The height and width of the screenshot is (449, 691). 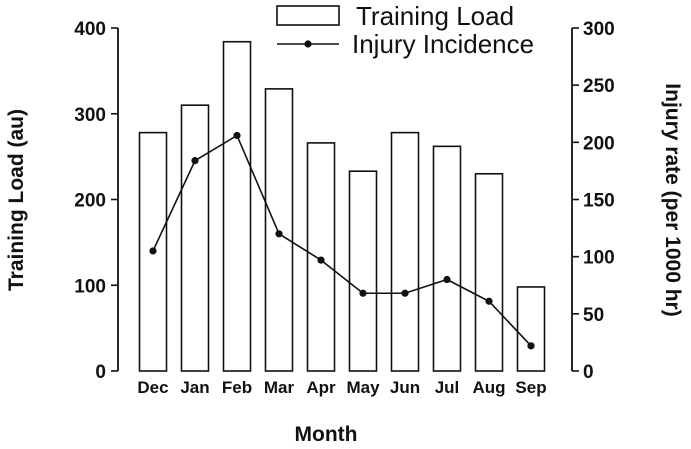 I want to click on y-tick-label: 400, so click(x=90, y=29).